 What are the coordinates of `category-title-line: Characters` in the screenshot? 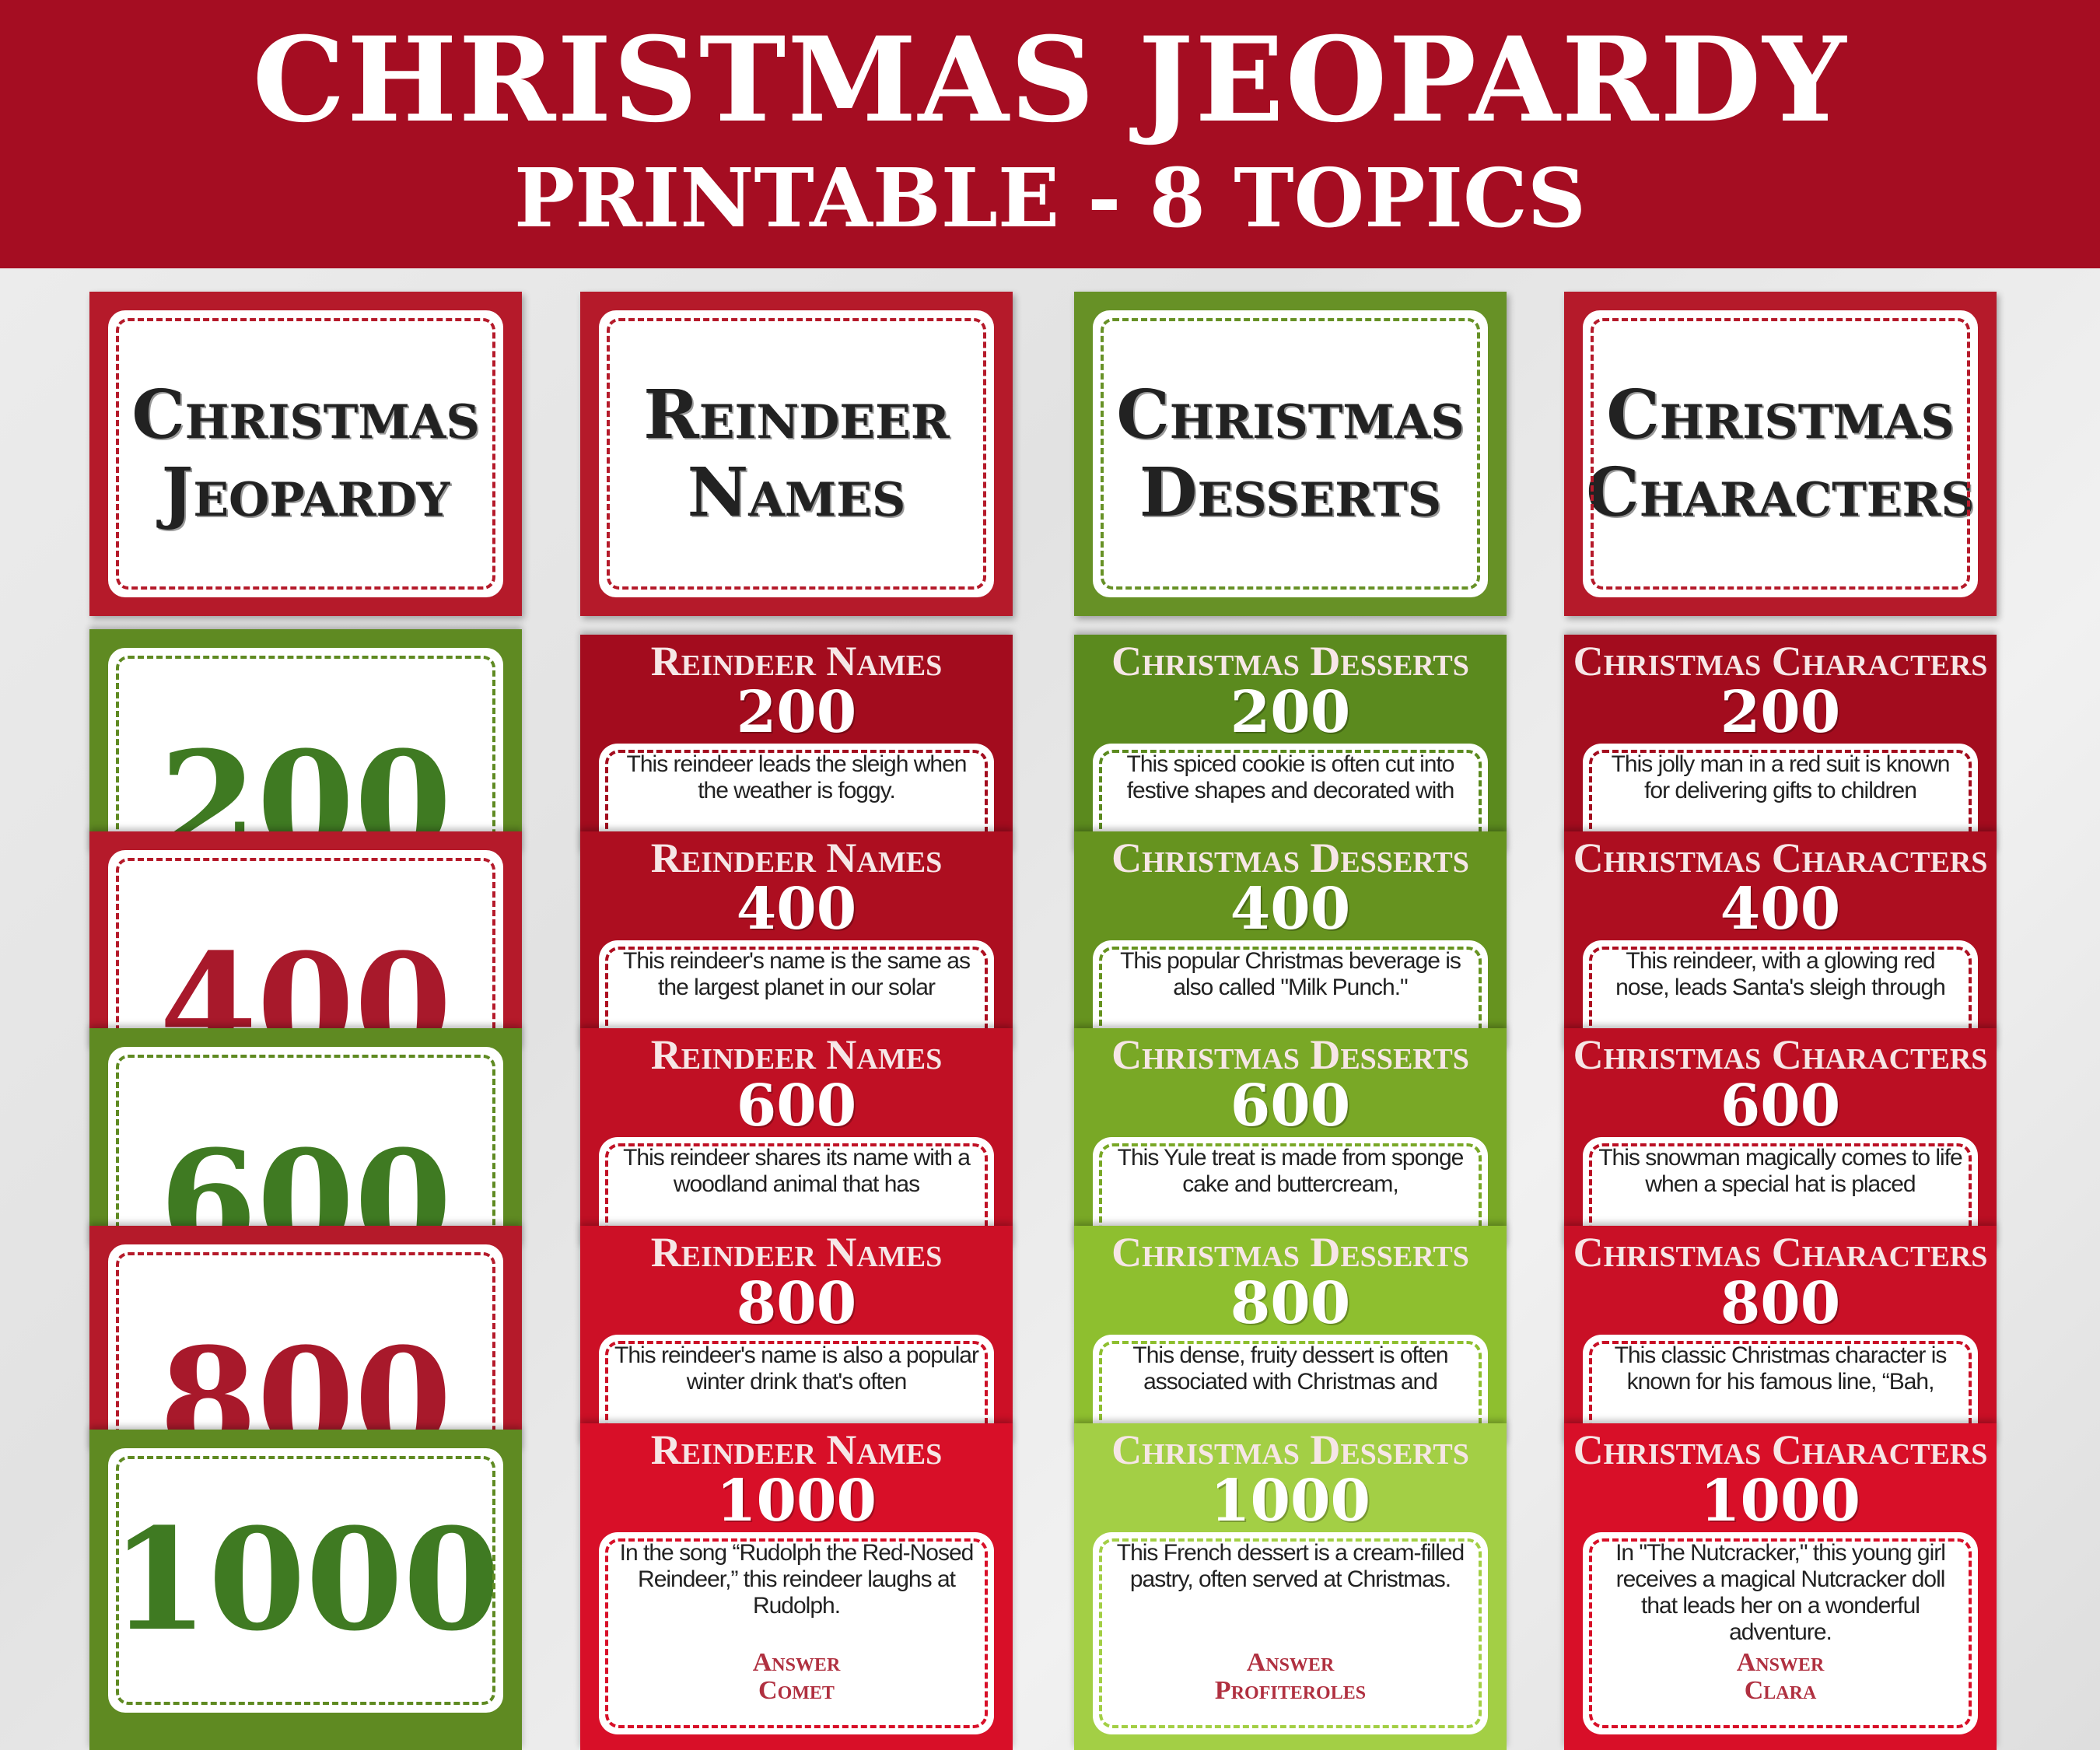 It's located at (1780, 493).